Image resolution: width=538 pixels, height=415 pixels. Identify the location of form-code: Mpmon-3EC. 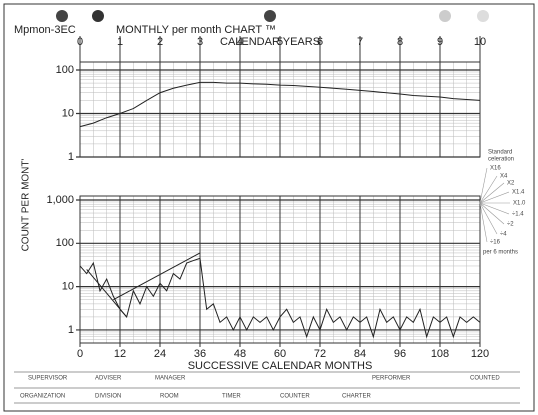
(45, 30).